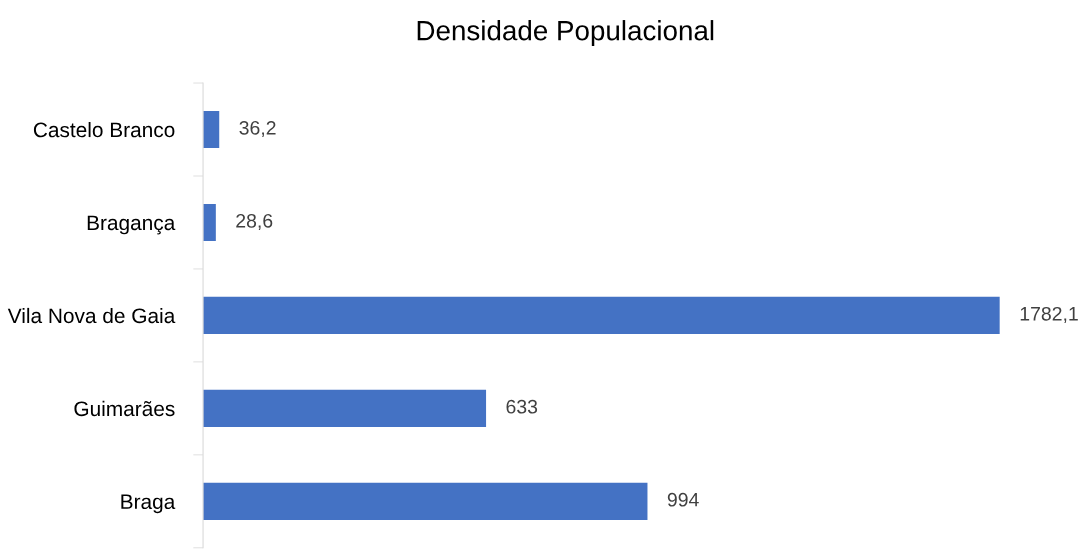 The image size is (1087, 550). What do you see at coordinates (104, 129) in the screenshot?
I see `y-tick-label: Castelo Branco` at bounding box center [104, 129].